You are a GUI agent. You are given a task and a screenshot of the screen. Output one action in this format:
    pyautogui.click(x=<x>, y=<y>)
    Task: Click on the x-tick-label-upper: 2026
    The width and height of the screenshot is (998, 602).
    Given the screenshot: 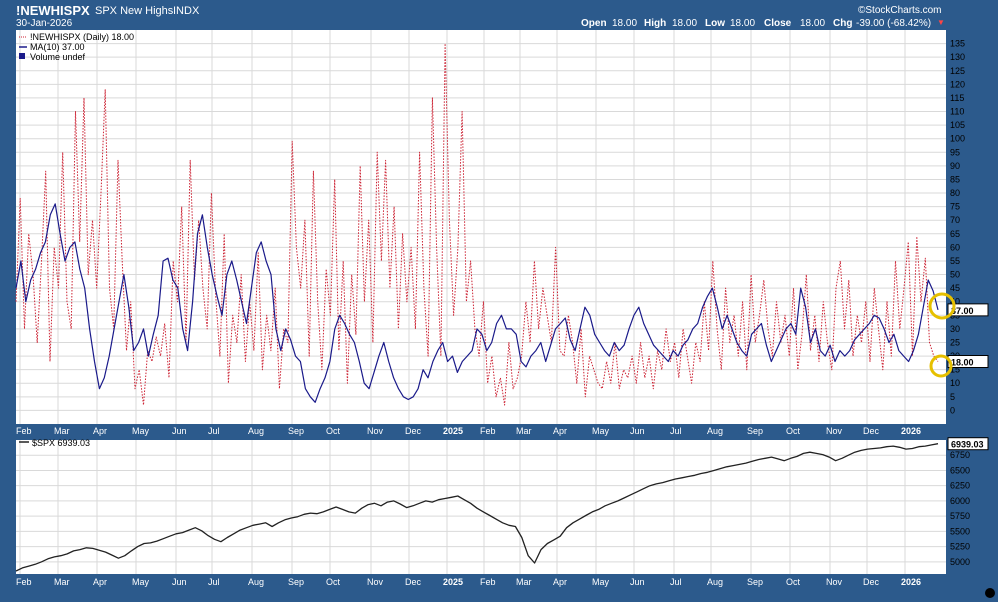 What is the action you would take?
    pyautogui.click(x=911, y=431)
    